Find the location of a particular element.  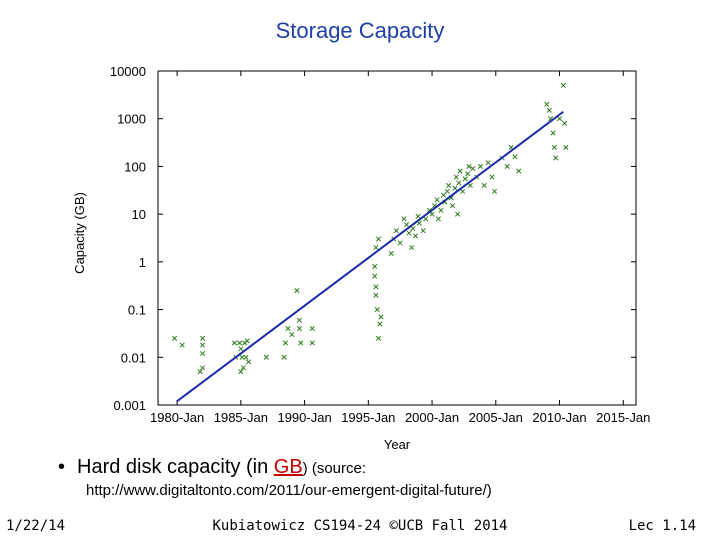

y-tick-label: 10000 is located at coordinates (128, 71).